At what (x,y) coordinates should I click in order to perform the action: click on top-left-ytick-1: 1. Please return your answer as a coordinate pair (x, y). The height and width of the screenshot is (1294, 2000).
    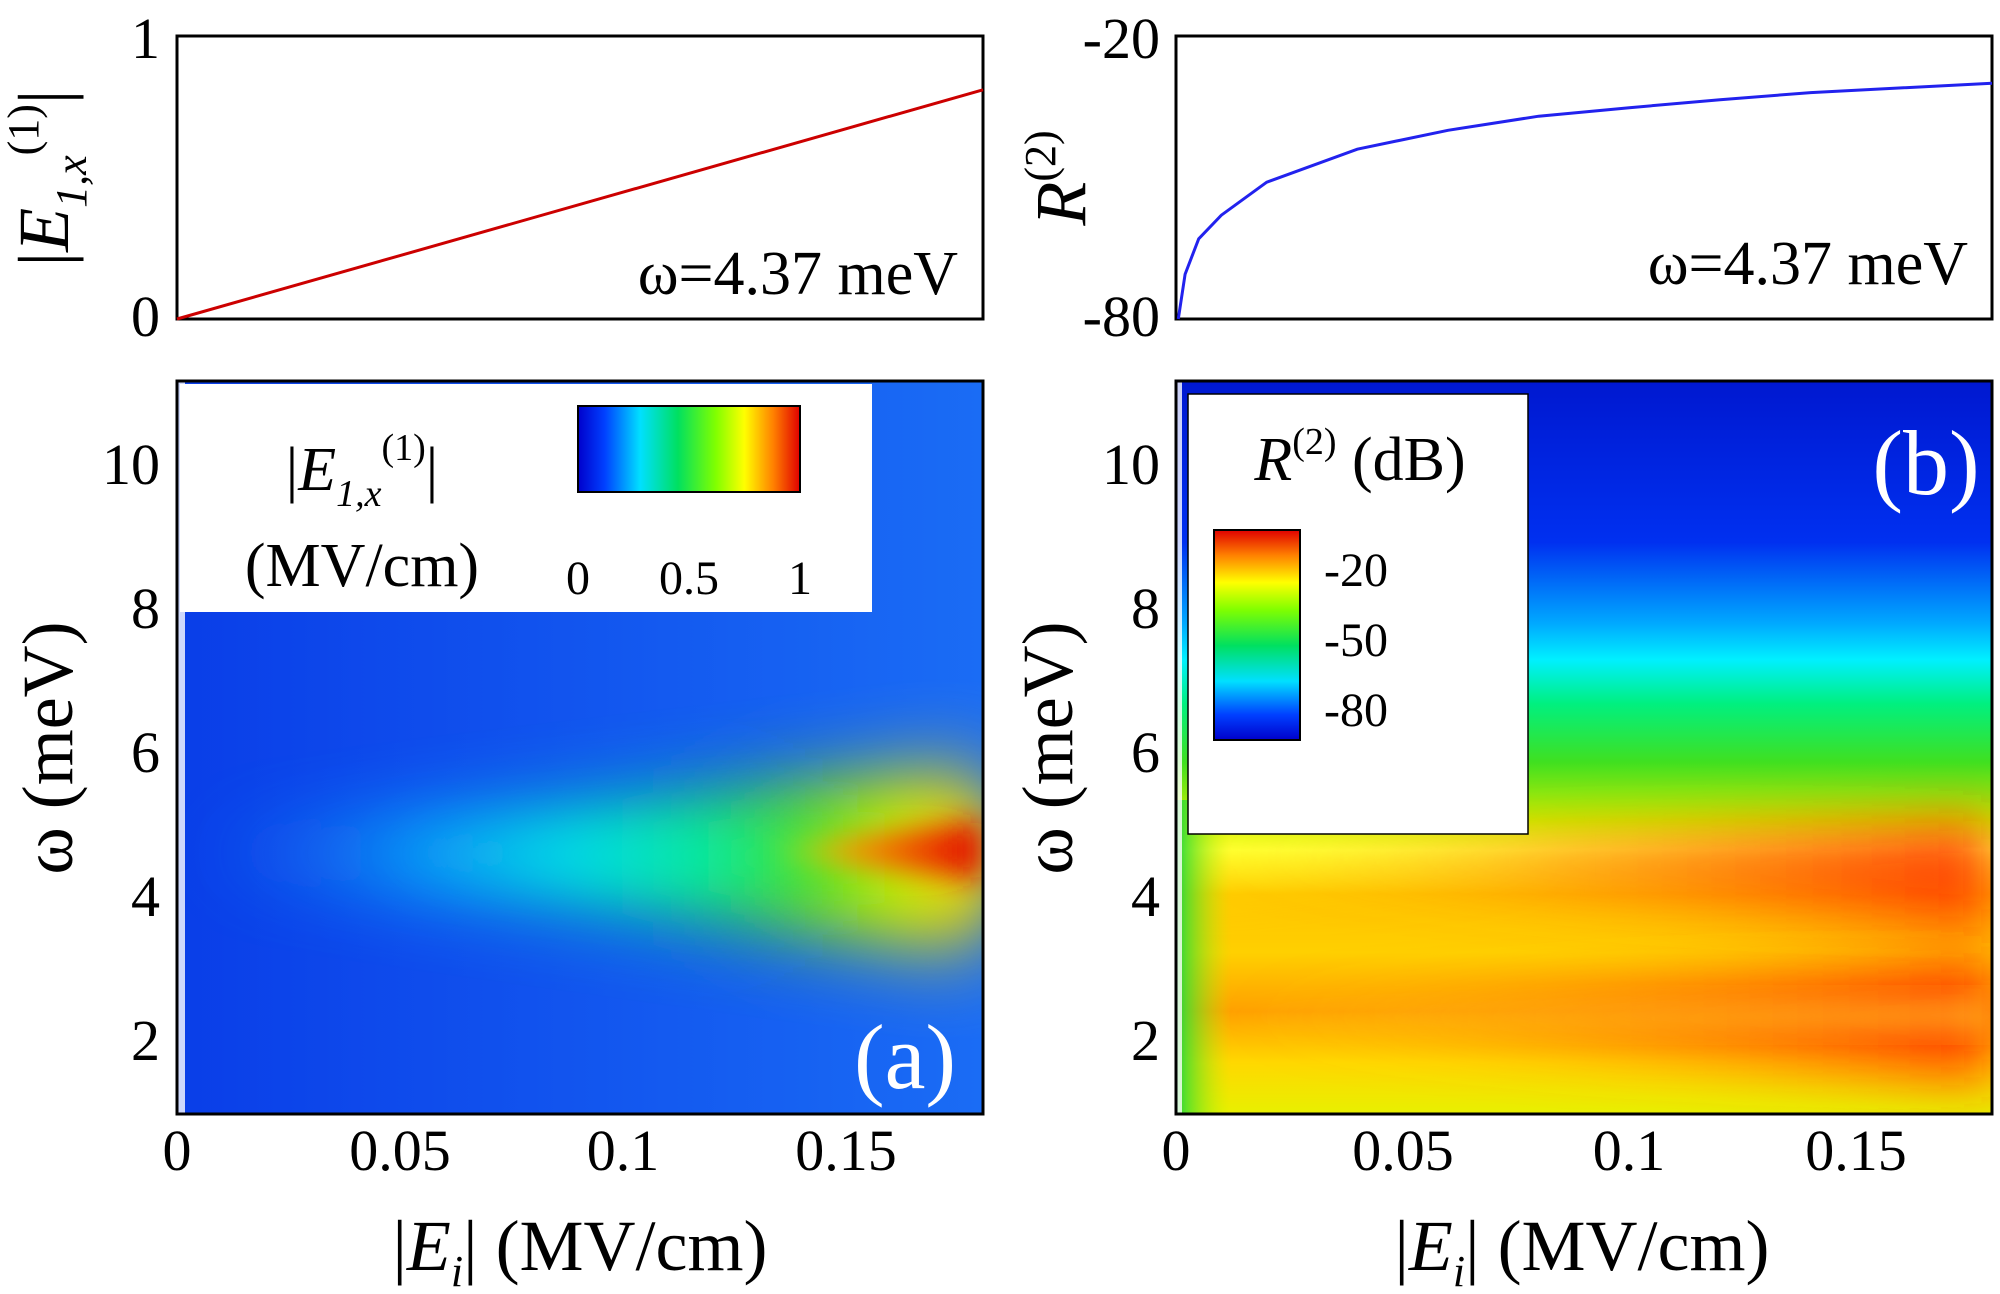
    Looking at the image, I should click on (145, 38).